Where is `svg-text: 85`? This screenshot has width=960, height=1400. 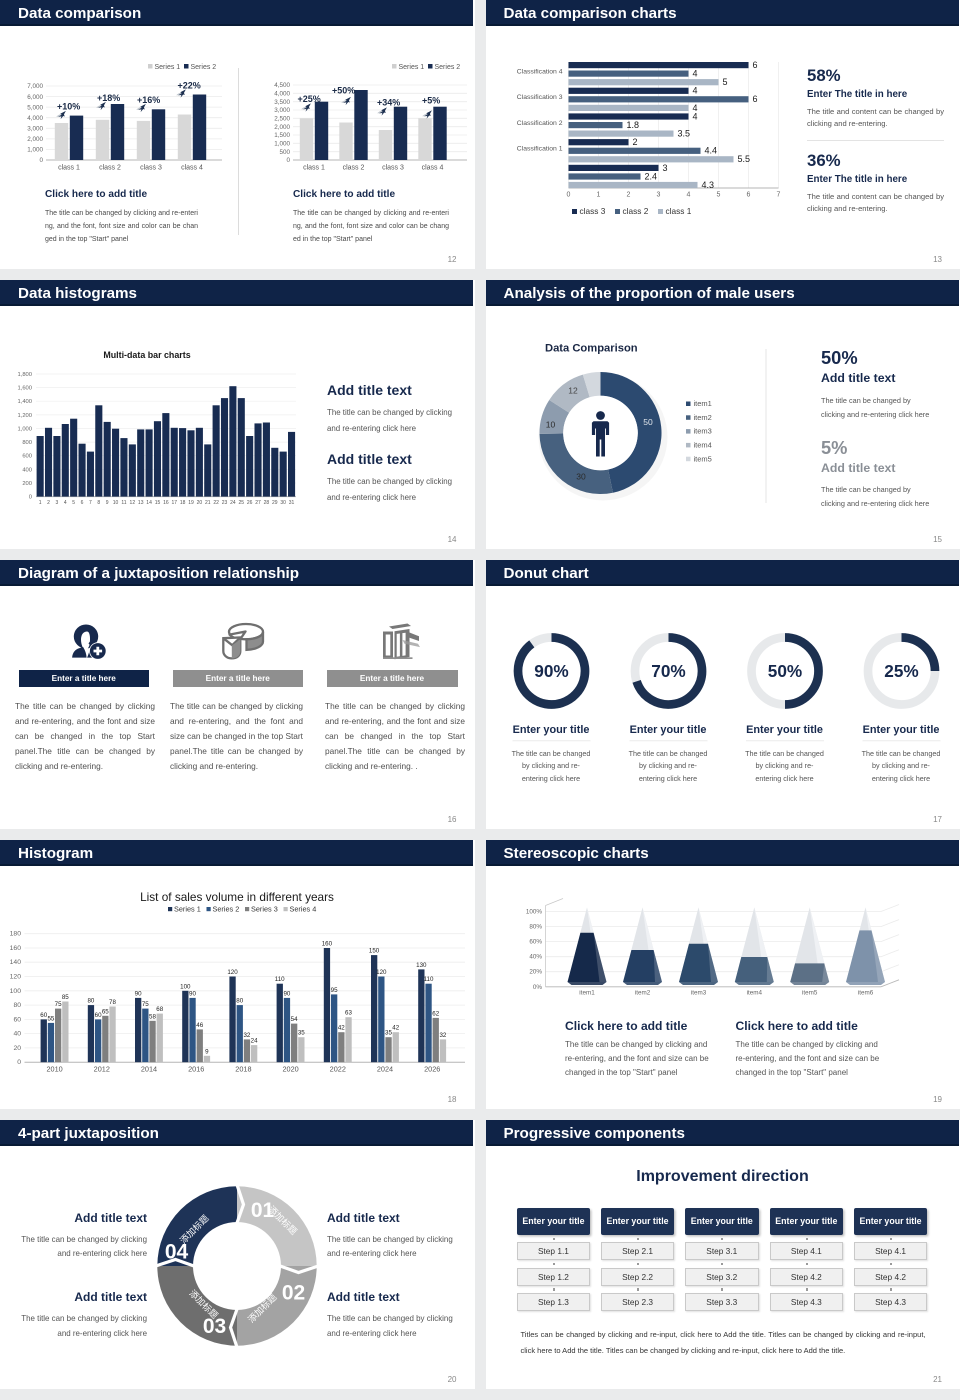 svg-text: 85 is located at coordinates (65, 997).